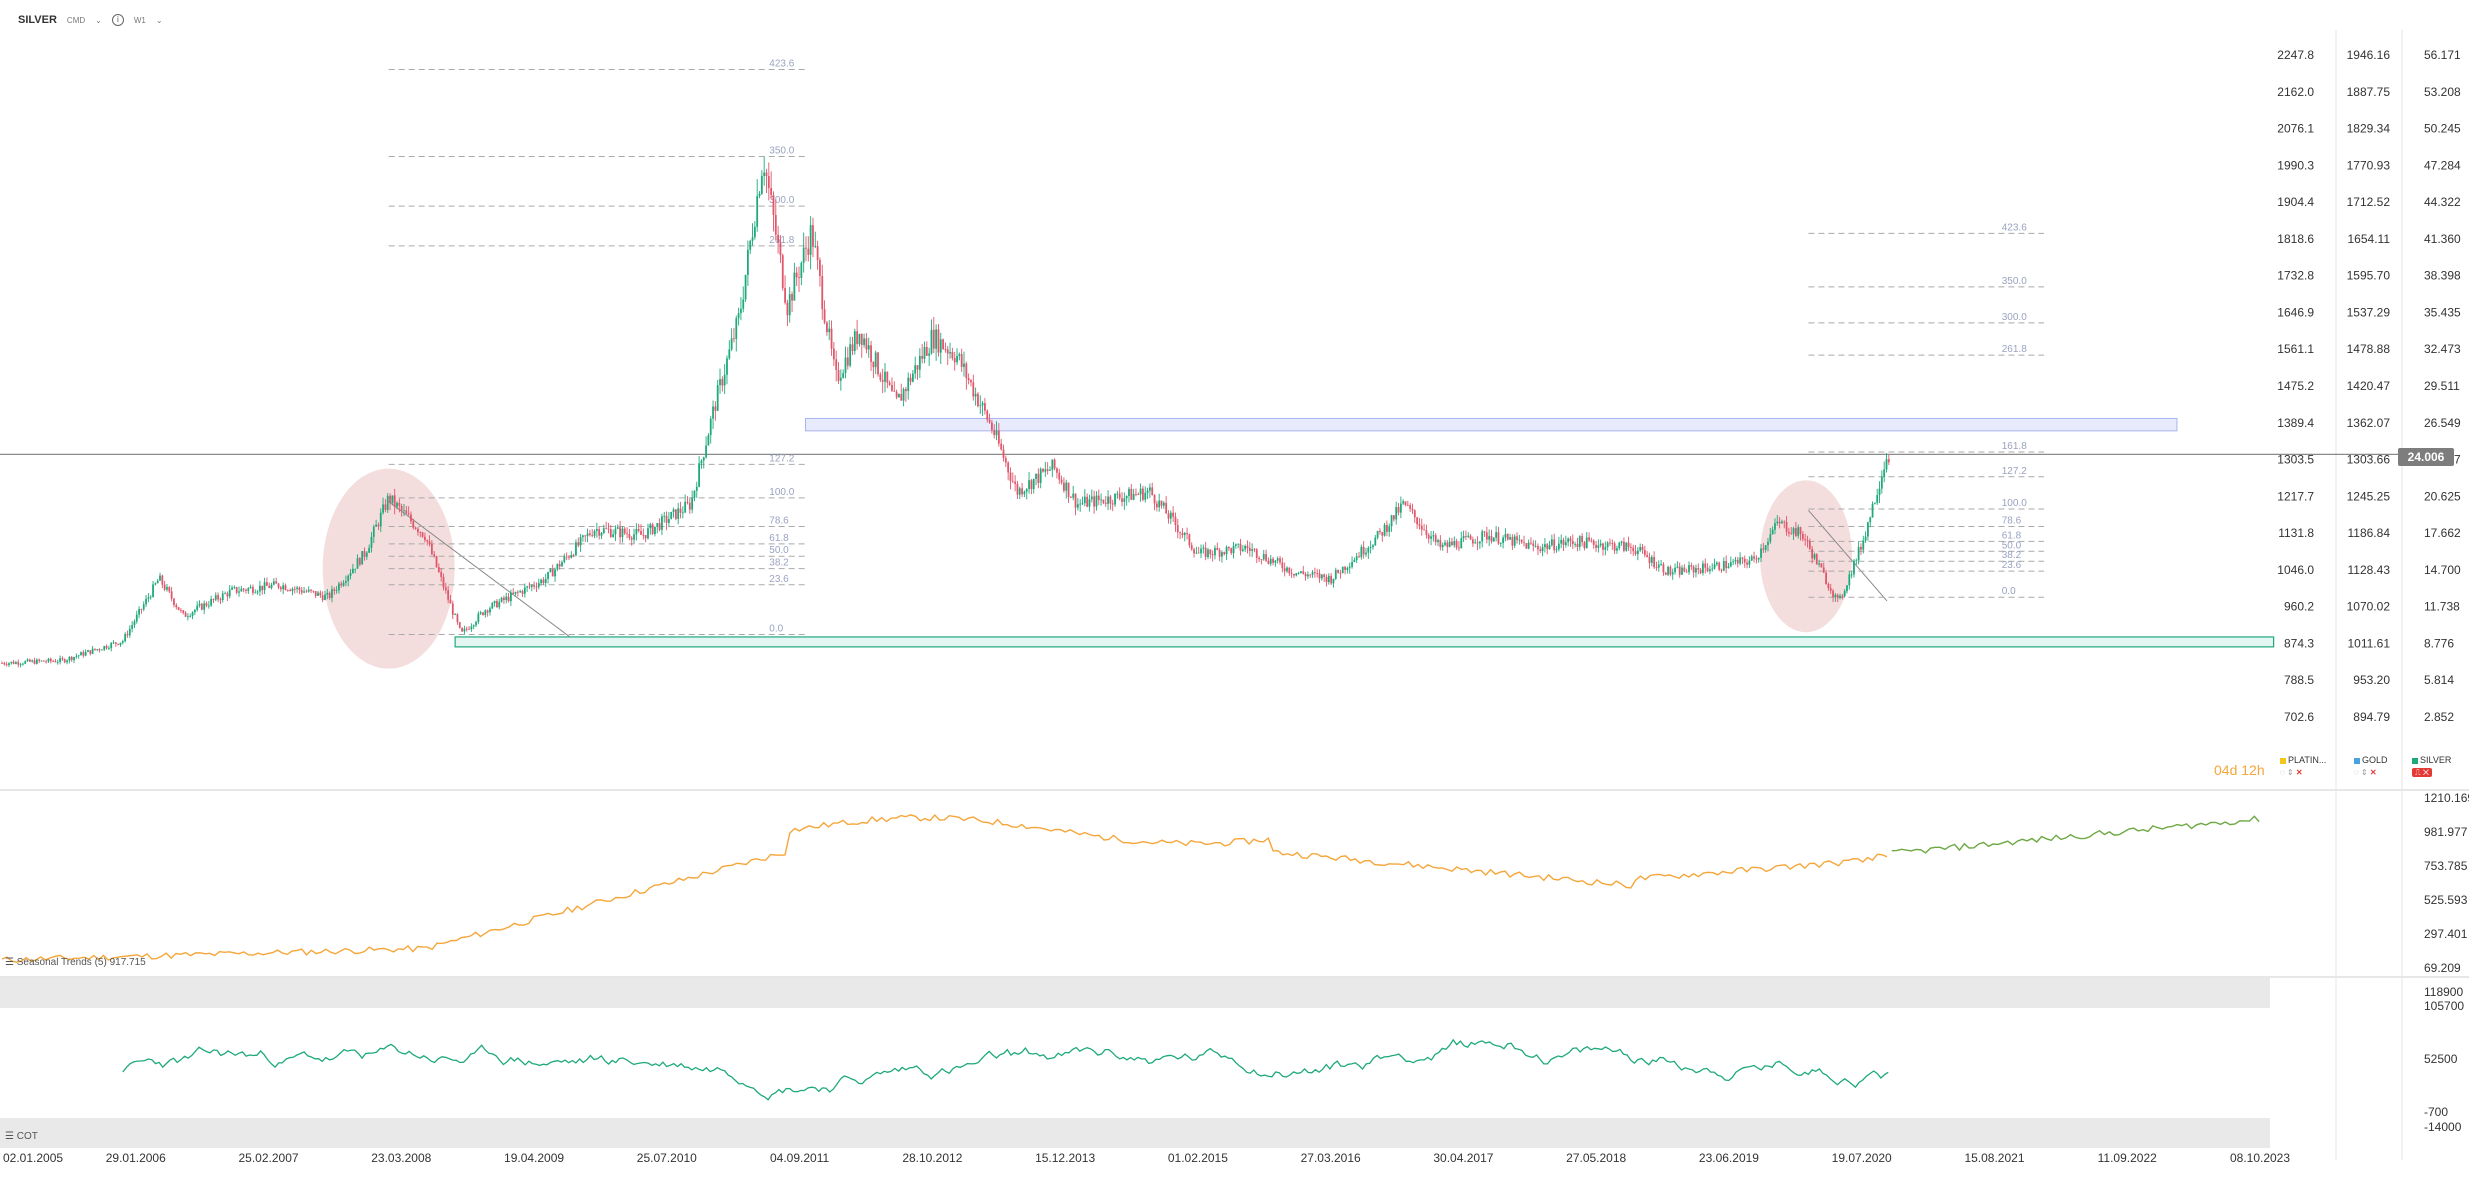 This screenshot has height=1179, width=2469. Describe the element at coordinates (21, 1136) in the screenshot. I see `cot-pane-label: ☰ COT` at that location.